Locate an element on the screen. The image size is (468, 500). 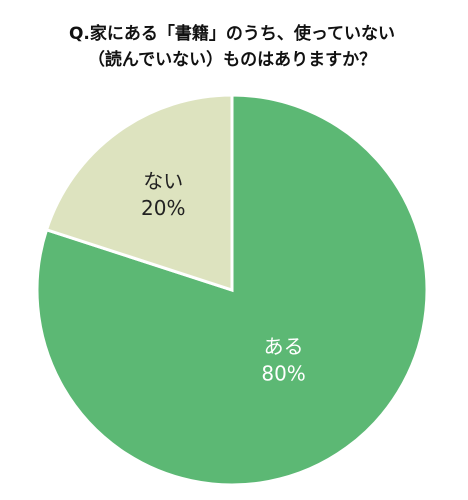
slice-label: ない is located at coordinates (163, 181).